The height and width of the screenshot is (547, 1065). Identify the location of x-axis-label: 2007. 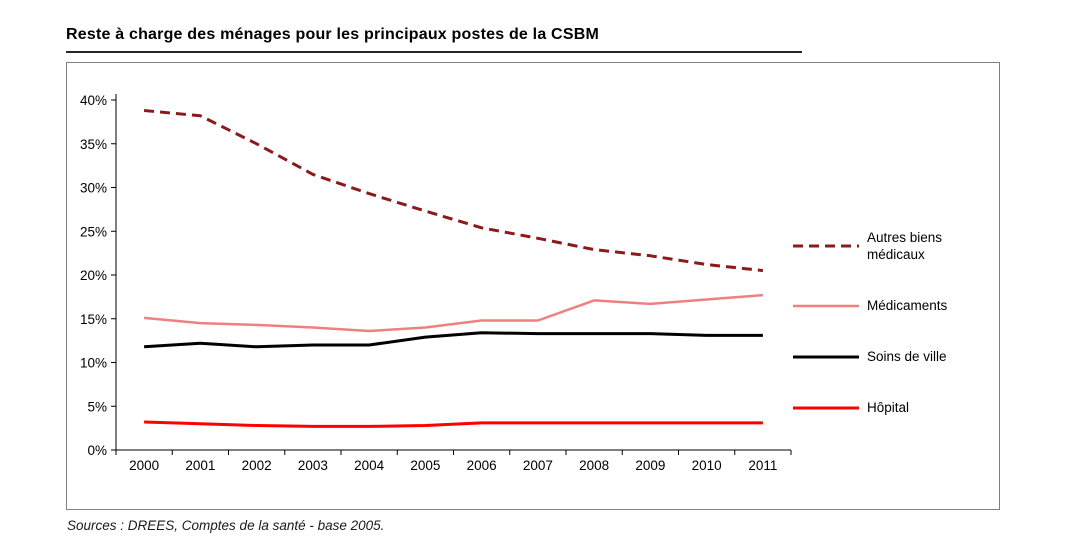
(538, 465).